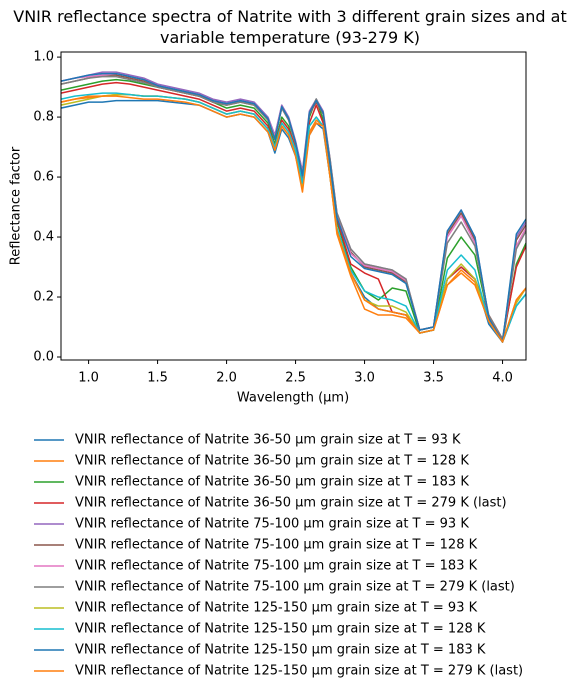 The height and width of the screenshot is (695, 580). Describe the element at coordinates (43, 117) in the screenshot. I see `y-tick-label: 0.8` at that location.